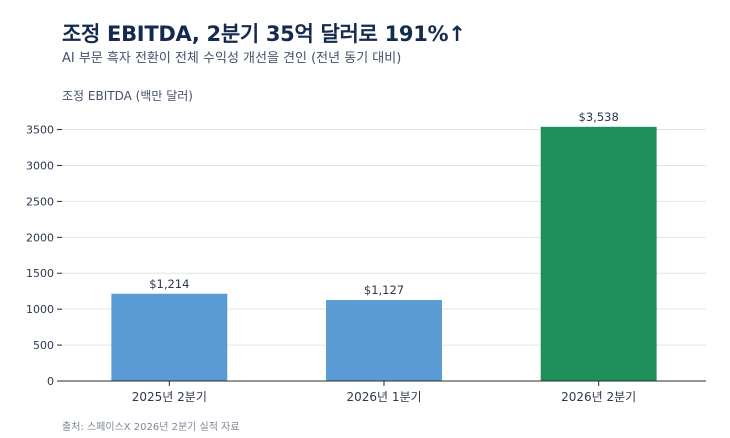  Describe the element at coordinates (151, 427) in the screenshot. I see `source-note: 출처: 스페이스X 2026년 2분기 실적 자료` at that location.